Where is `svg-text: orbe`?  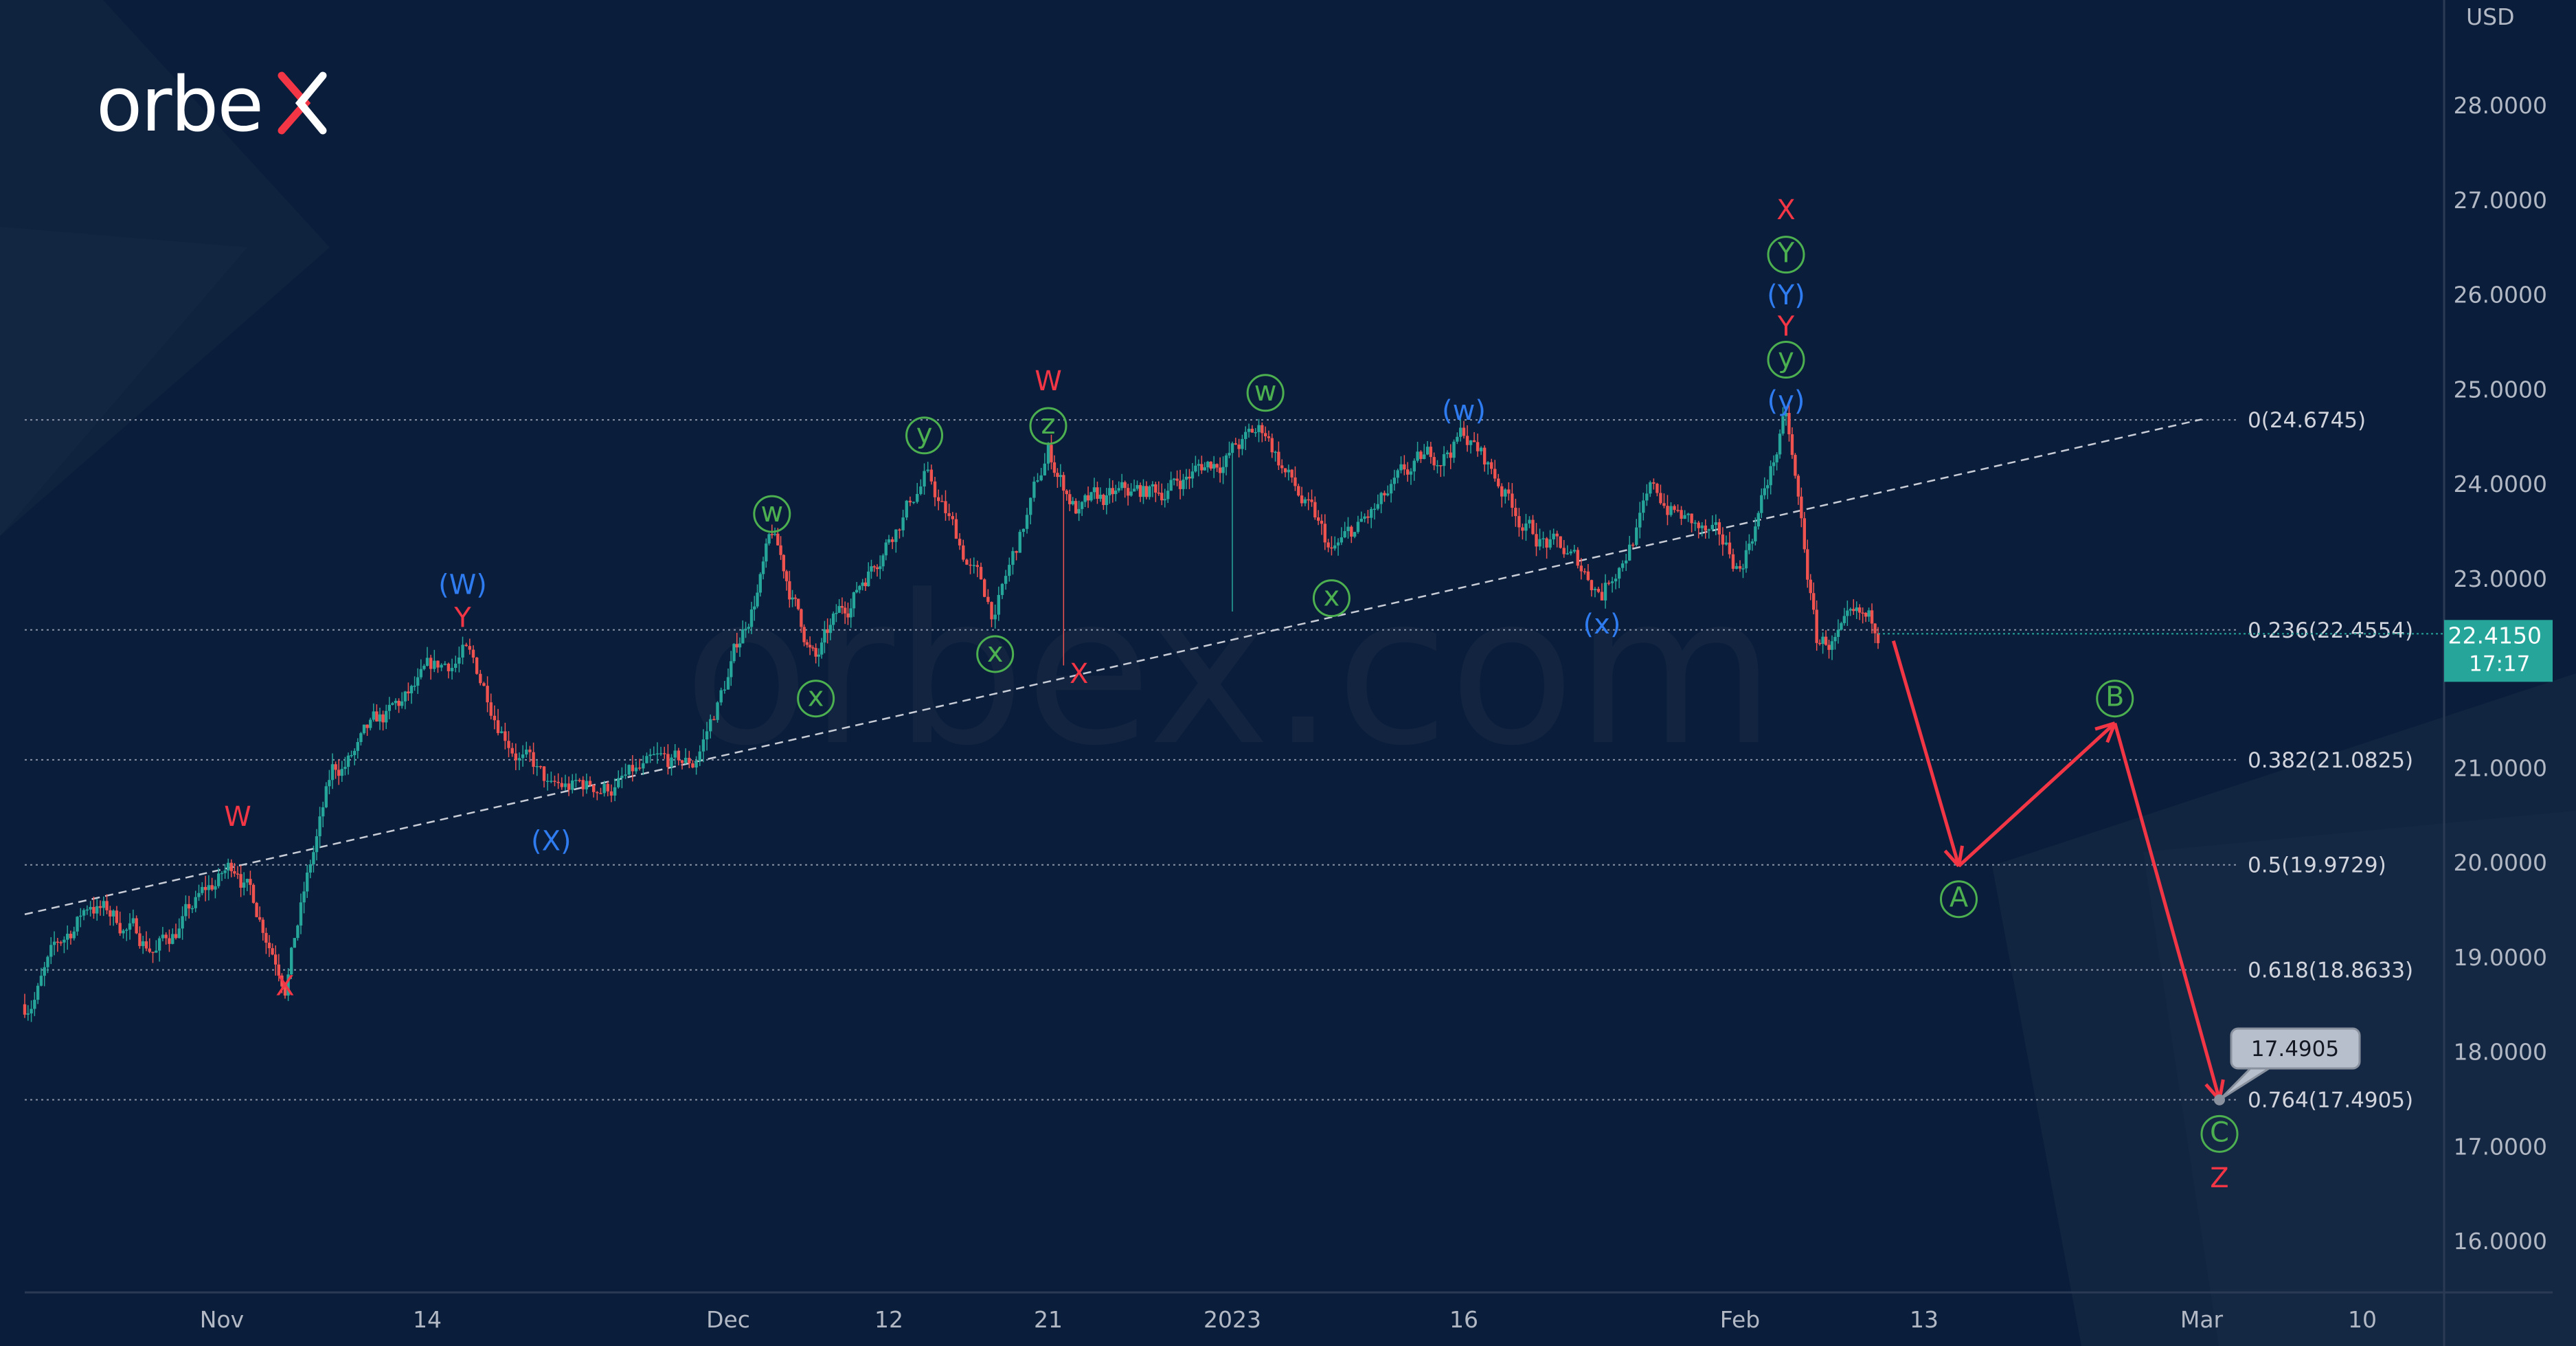
svg-text: orbe is located at coordinates (179, 104).